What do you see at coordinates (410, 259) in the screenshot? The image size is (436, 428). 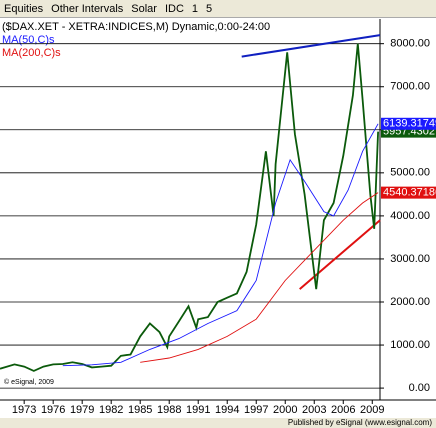 I see `y-tick-label: 3000.00` at bounding box center [410, 259].